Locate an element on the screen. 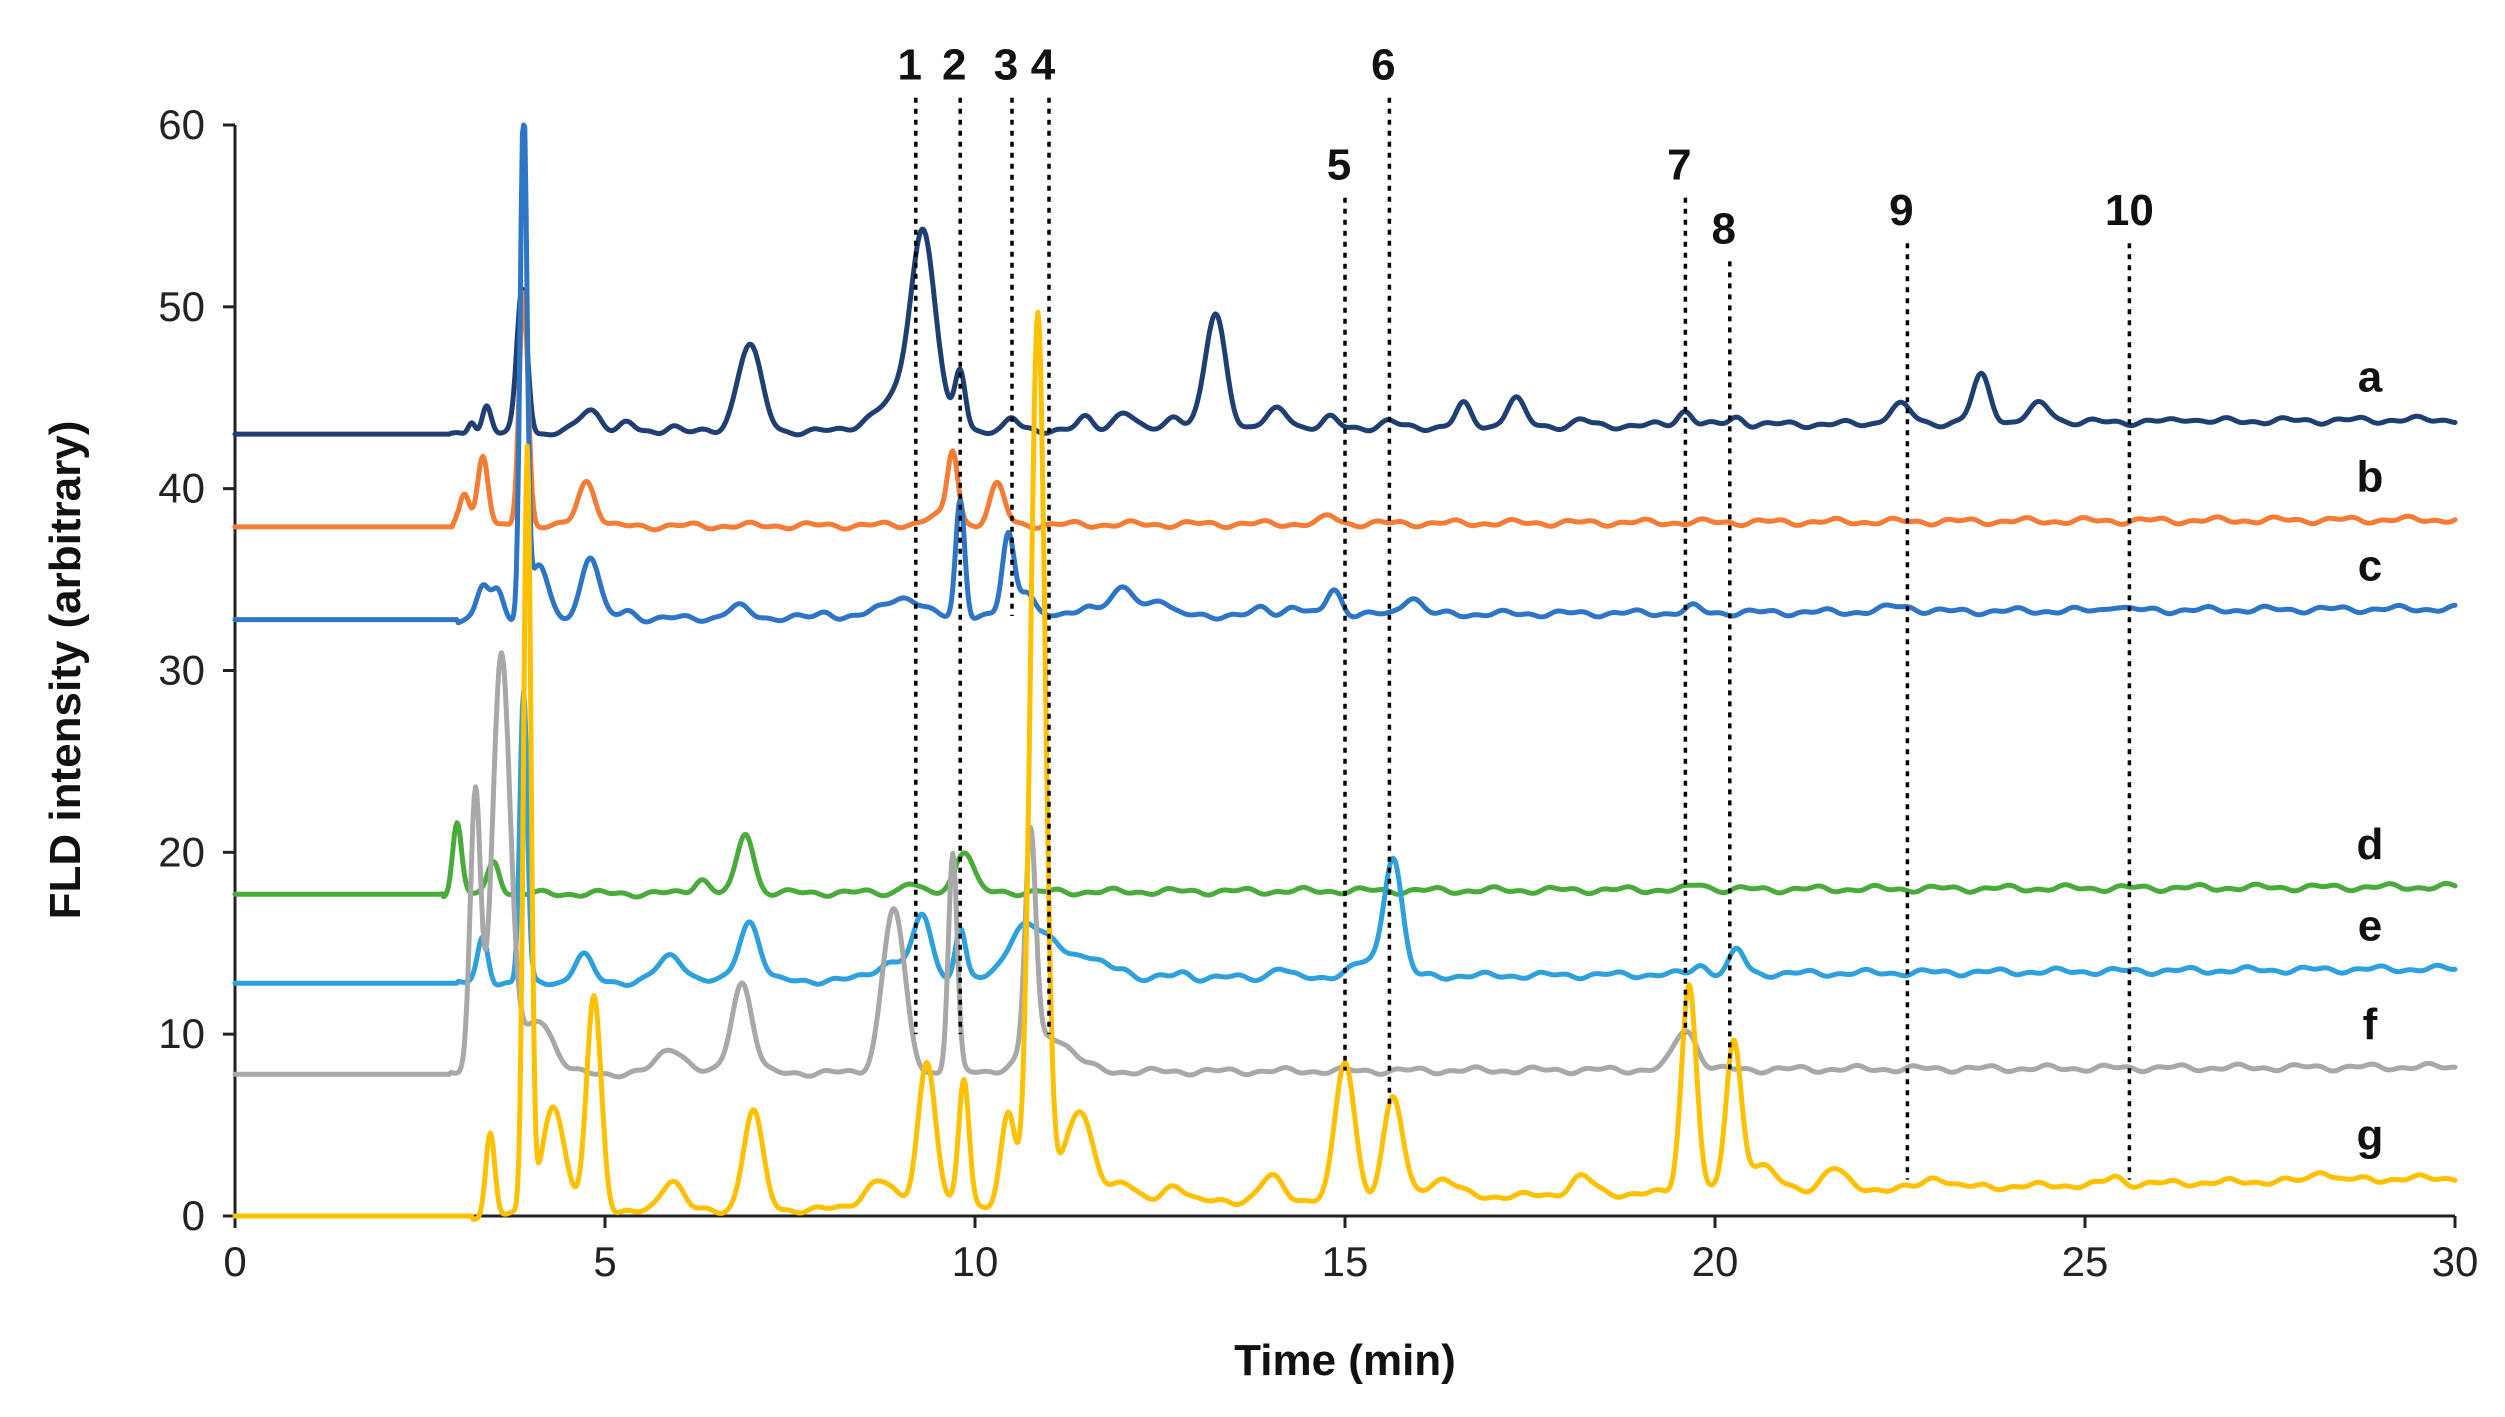  trace-label-f: f is located at coordinates (2370, 1024).